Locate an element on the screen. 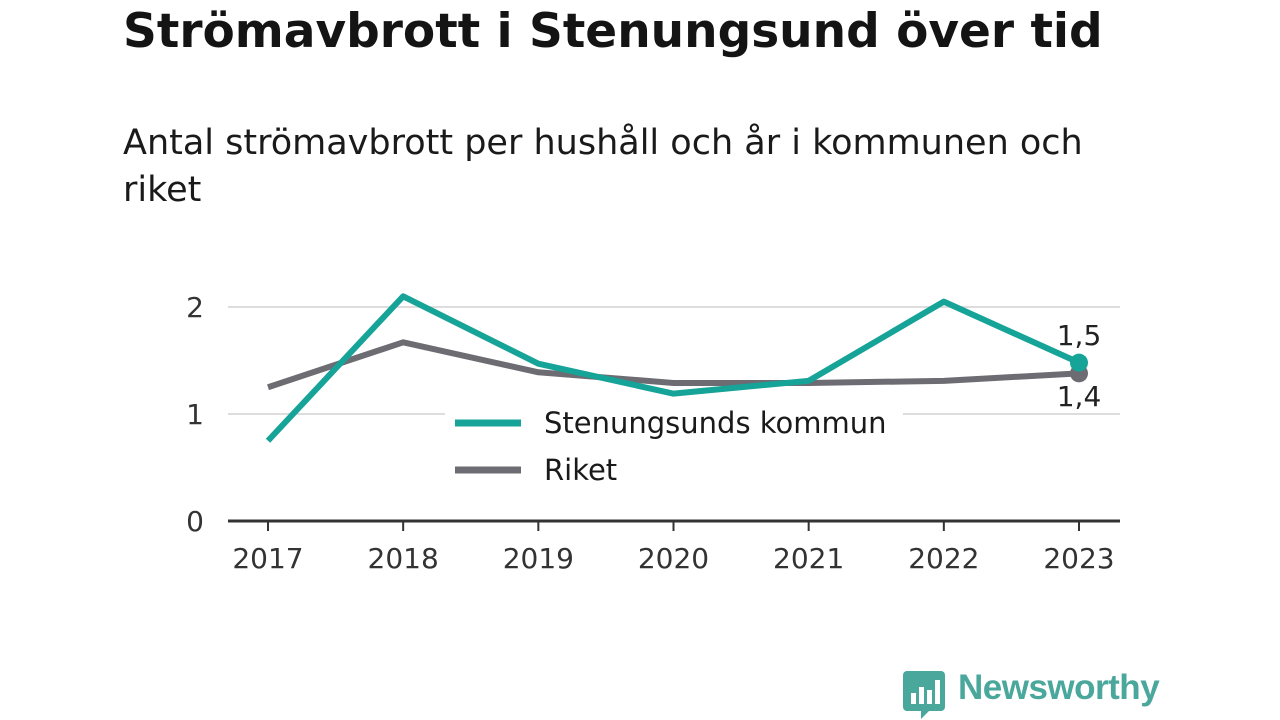 The height and width of the screenshot is (720, 1280). x-tick-label-2021: 2021 is located at coordinates (808, 558).